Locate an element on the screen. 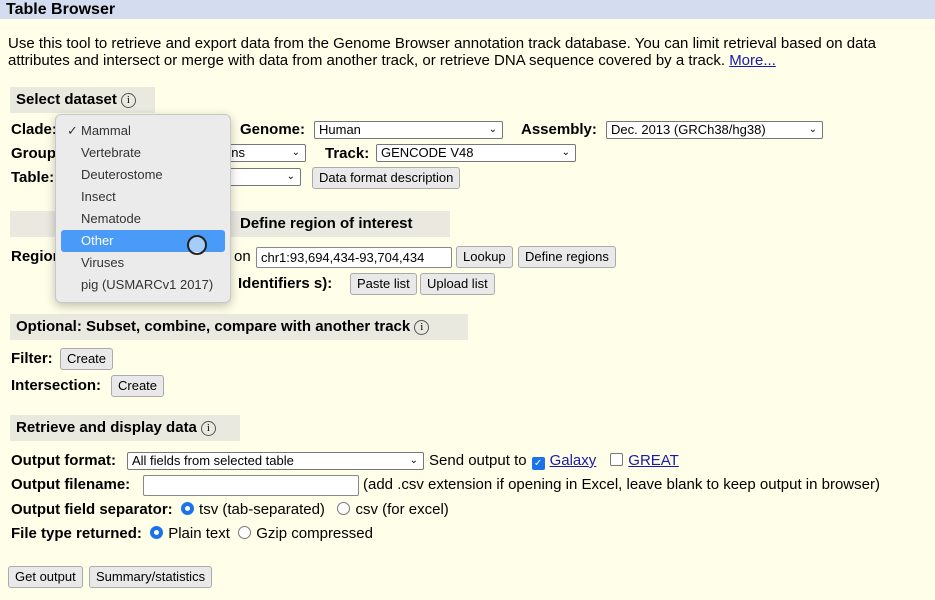 The height and width of the screenshot is (600, 935). tsv-radio is located at coordinates (188, 508).